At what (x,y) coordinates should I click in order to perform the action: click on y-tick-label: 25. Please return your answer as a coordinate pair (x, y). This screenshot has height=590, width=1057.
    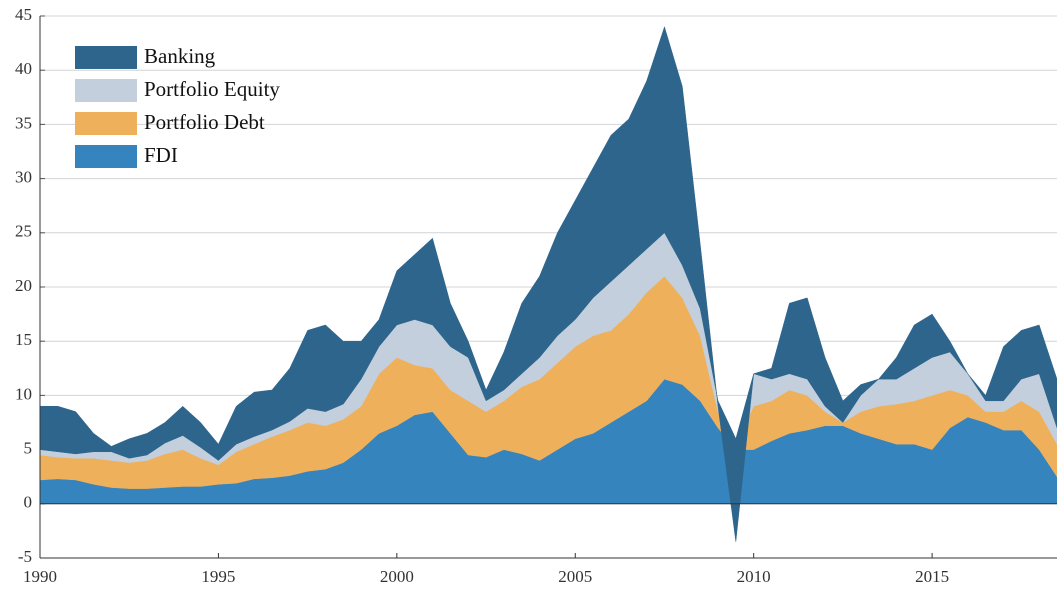
    Looking at the image, I should click on (23, 231).